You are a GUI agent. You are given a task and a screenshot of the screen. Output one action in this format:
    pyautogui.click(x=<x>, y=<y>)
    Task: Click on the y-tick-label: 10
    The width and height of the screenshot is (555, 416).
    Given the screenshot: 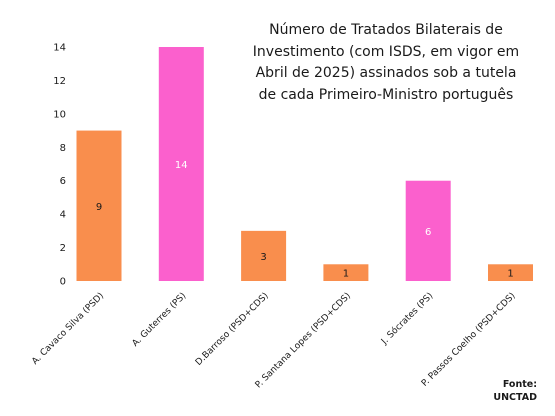 What is the action you would take?
    pyautogui.click(x=59, y=114)
    